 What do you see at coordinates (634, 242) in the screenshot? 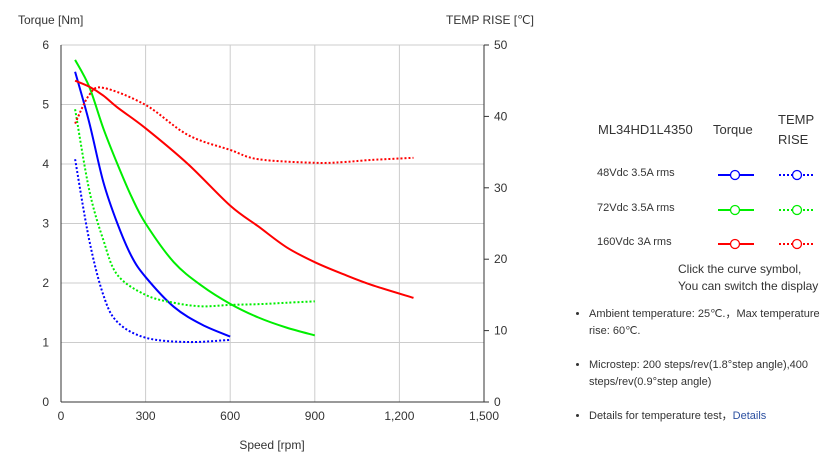
I see `legend-row-160v: 160Vdc 3A rms` at bounding box center [634, 242].